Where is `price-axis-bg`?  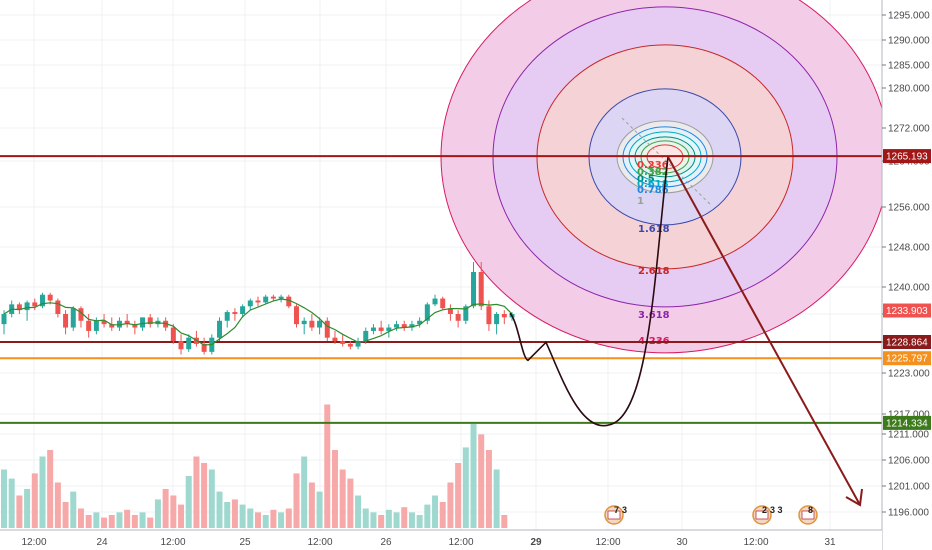 price-axis-bg is located at coordinates (907, 275).